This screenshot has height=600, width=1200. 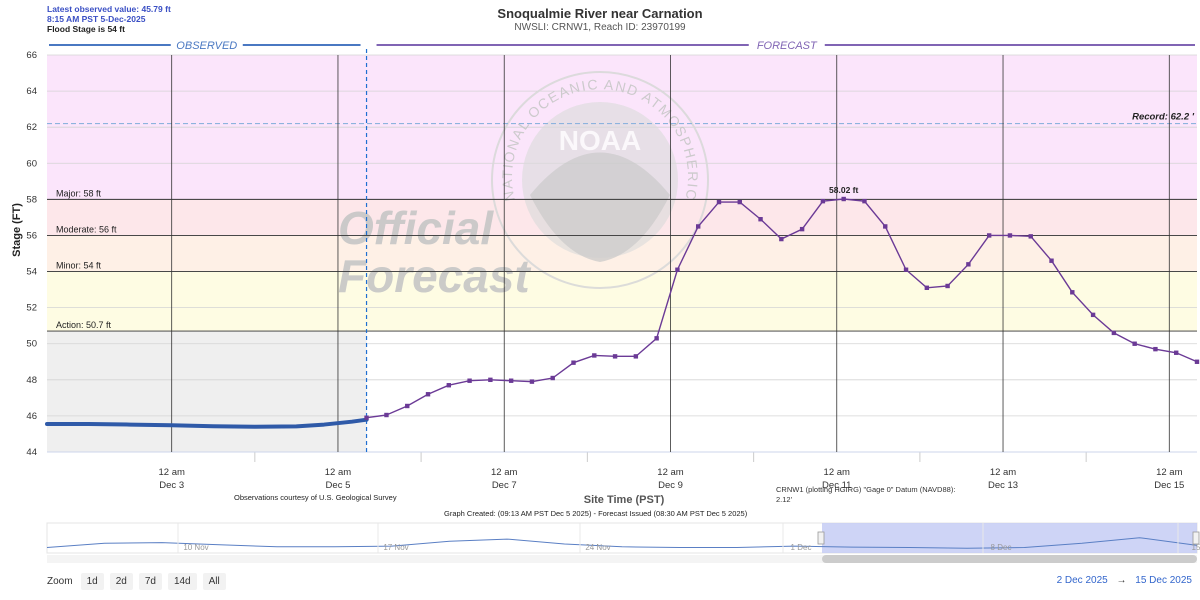 What do you see at coordinates (31, 163) in the screenshot?
I see `y-tick-label: 60` at bounding box center [31, 163].